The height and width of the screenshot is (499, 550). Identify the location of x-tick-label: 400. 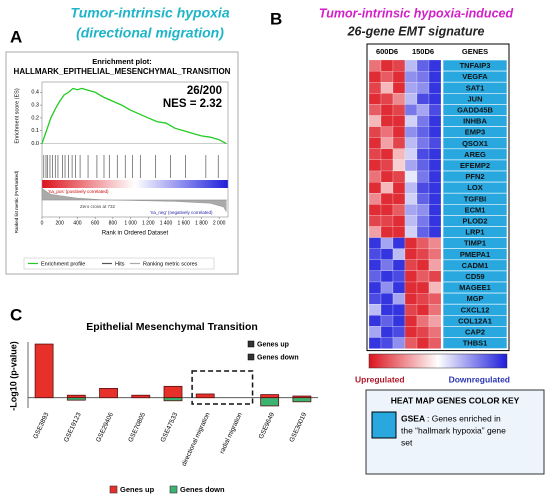
(77, 223).